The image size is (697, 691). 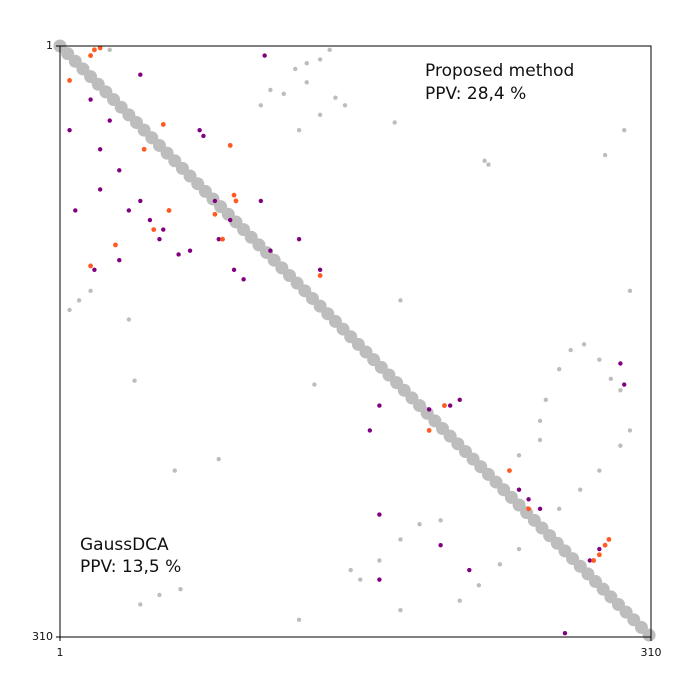 I want to click on y-tick-label: 310, so click(x=42, y=636).